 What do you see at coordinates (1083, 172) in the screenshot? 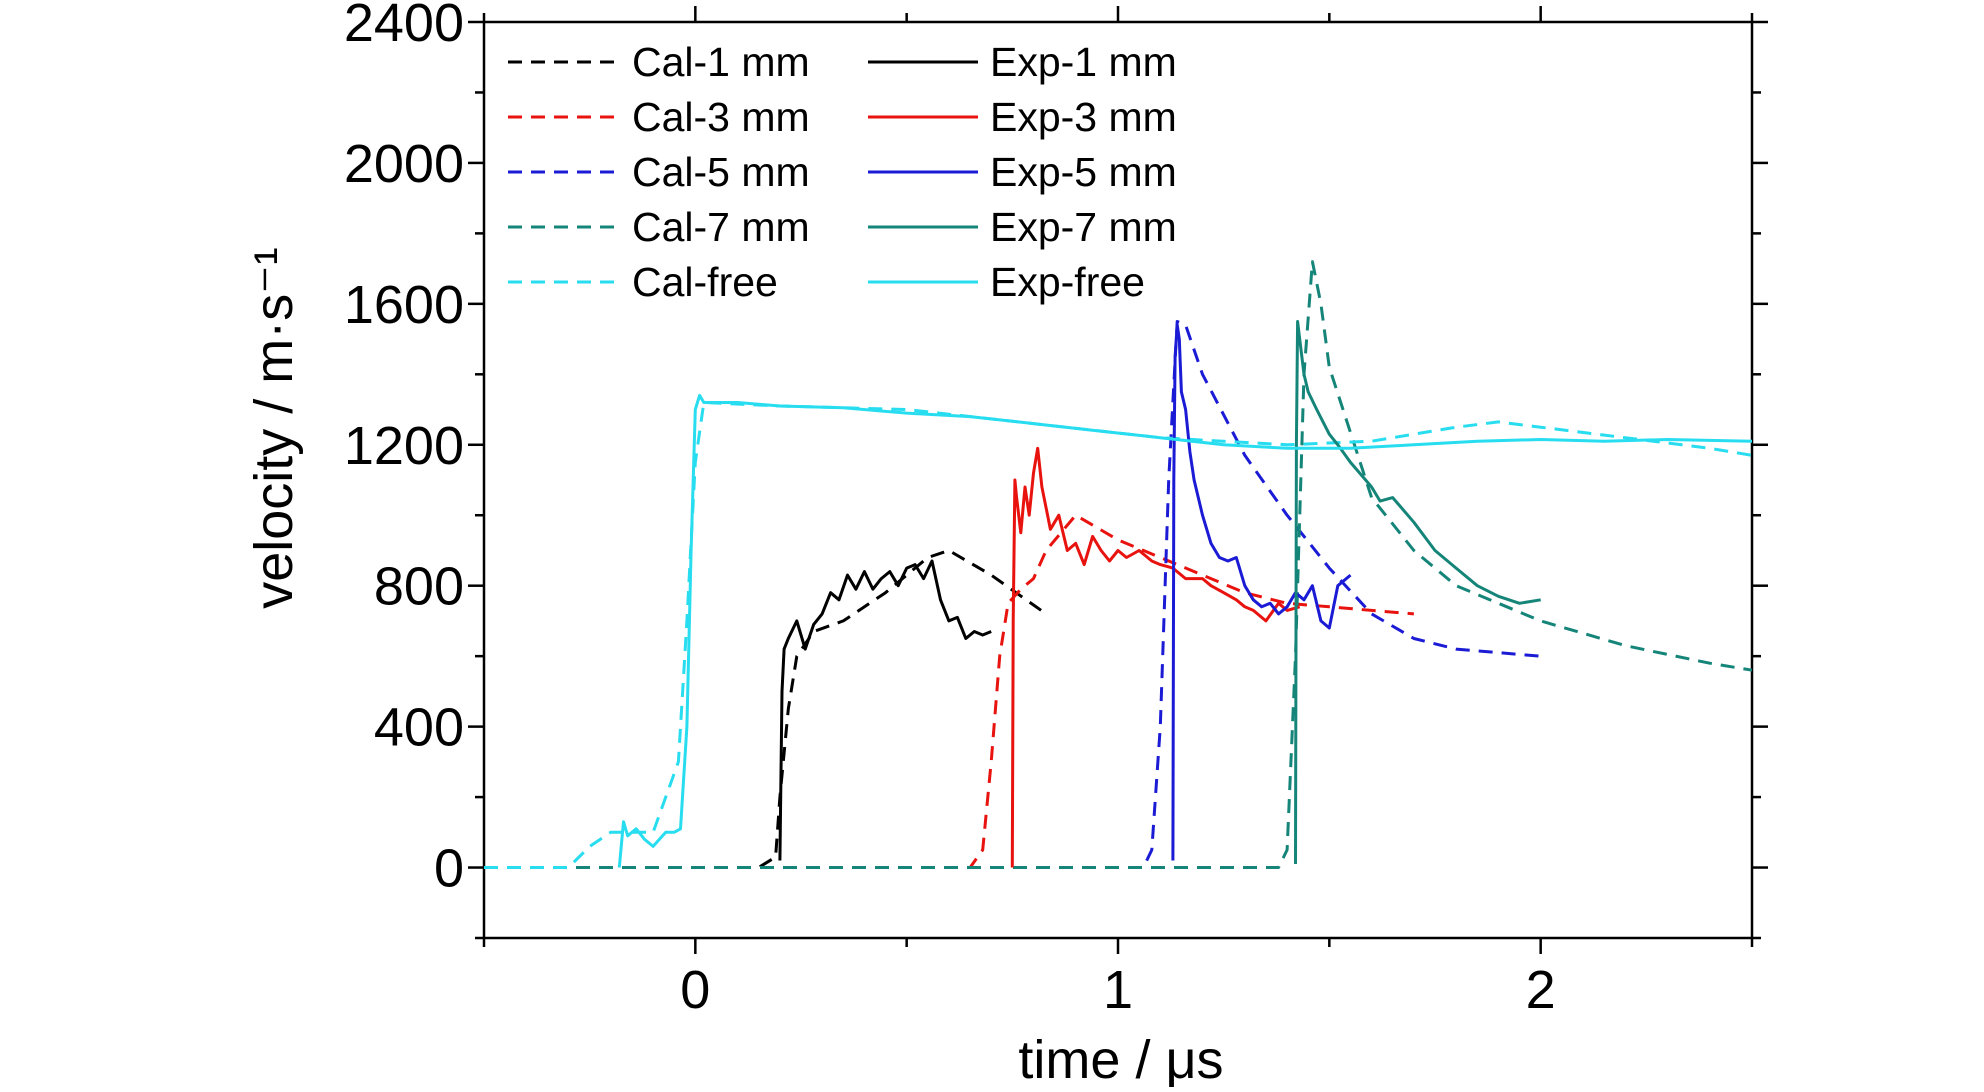
I see `legend-label: Exp-5 mm` at bounding box center [1083, 172].